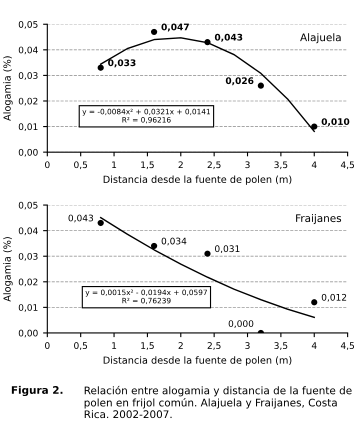 This screenshot has width=364, height=441. What do you see at coordinates (336, 122) in the screenshot?
I see `data-label: 0,010` at bounding box center [336, 122].